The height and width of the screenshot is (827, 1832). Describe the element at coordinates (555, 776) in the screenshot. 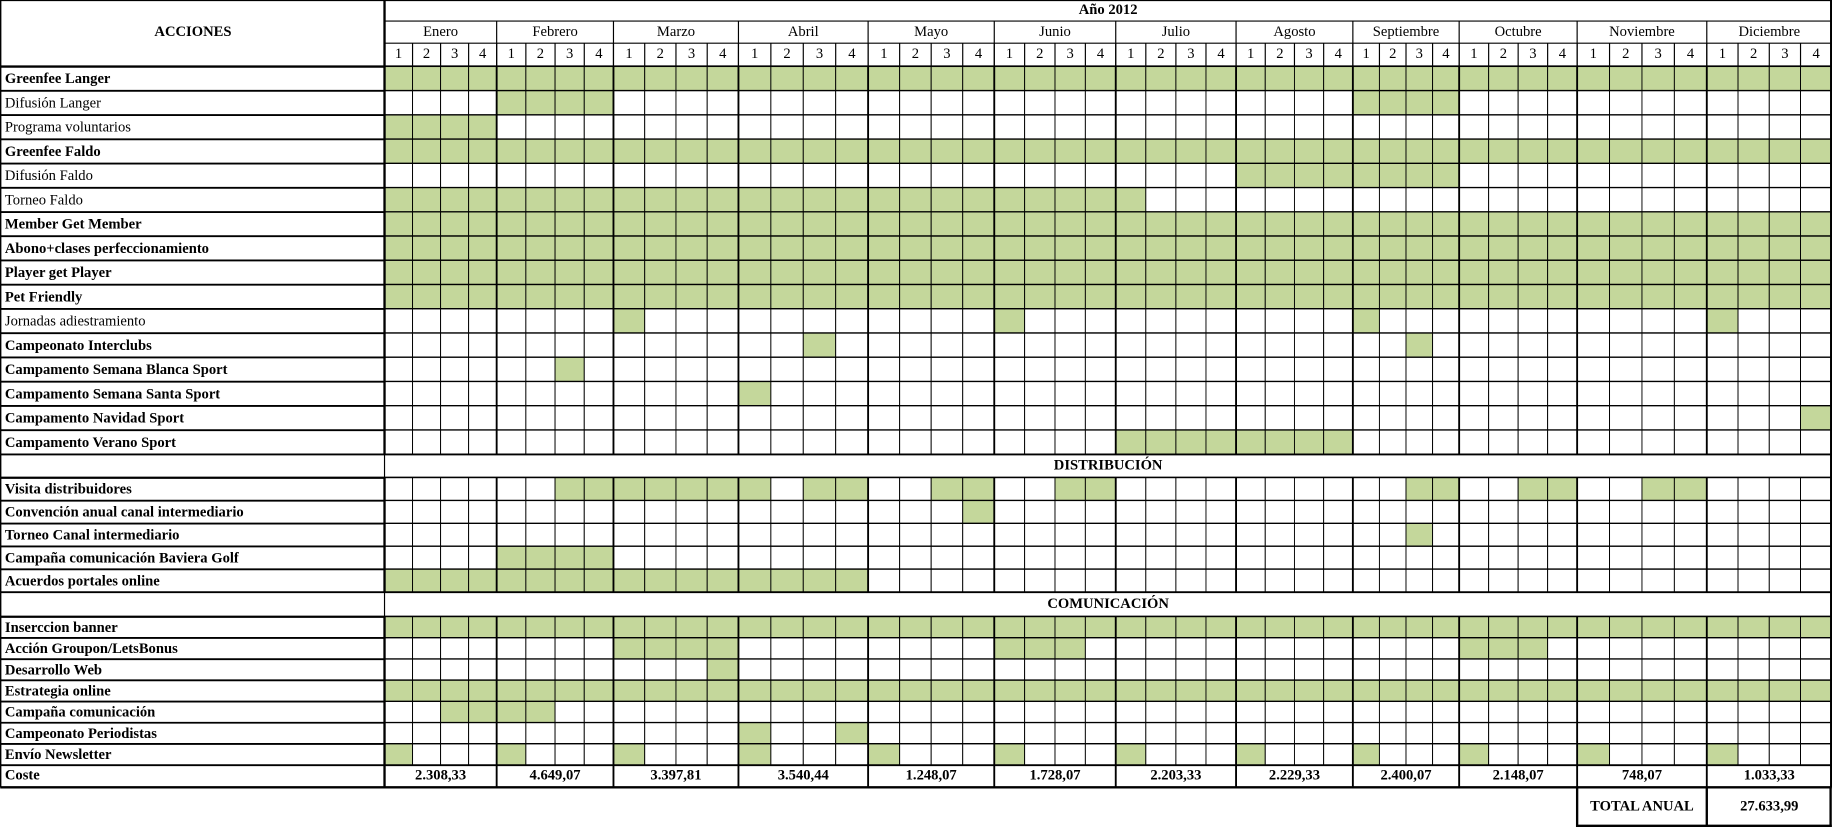

I see `cost-value: 4.649,07` at that location.